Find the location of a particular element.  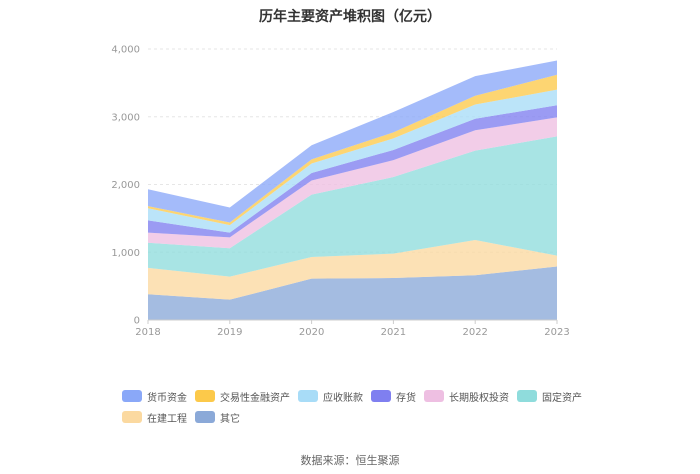

y-tick-label: 3,000 is located at coordinates (125, 117).